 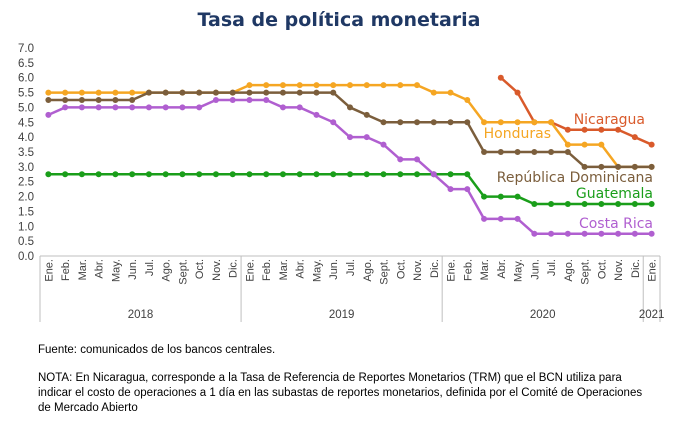 What do you see at coordinates (350, 189) in the screenshot?
I see `series-guatemala` at bounding box center [350, 189].